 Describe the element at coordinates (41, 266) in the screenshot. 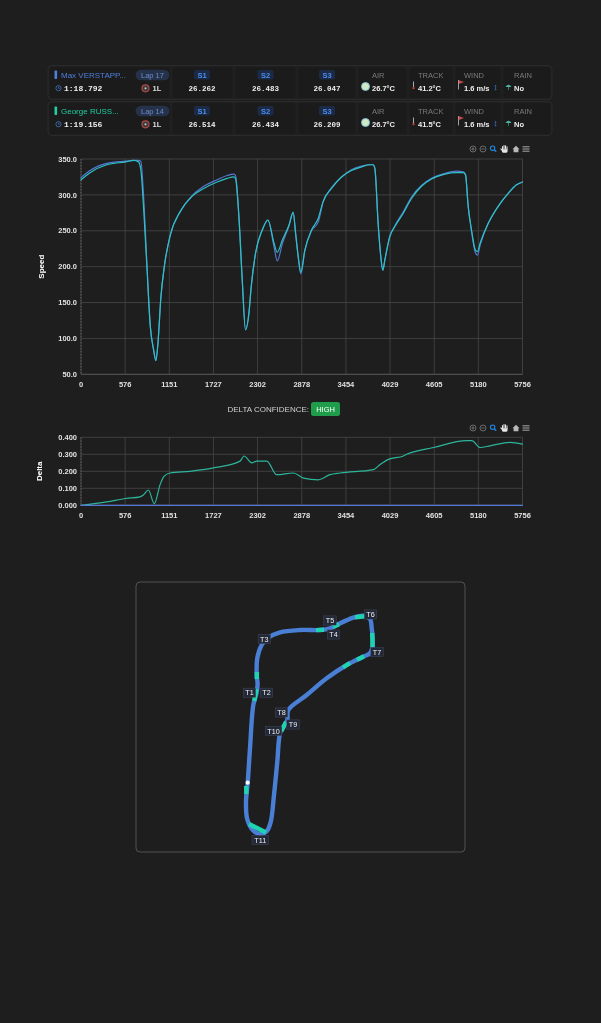

I see `y-axis-title: Speed` at that location.